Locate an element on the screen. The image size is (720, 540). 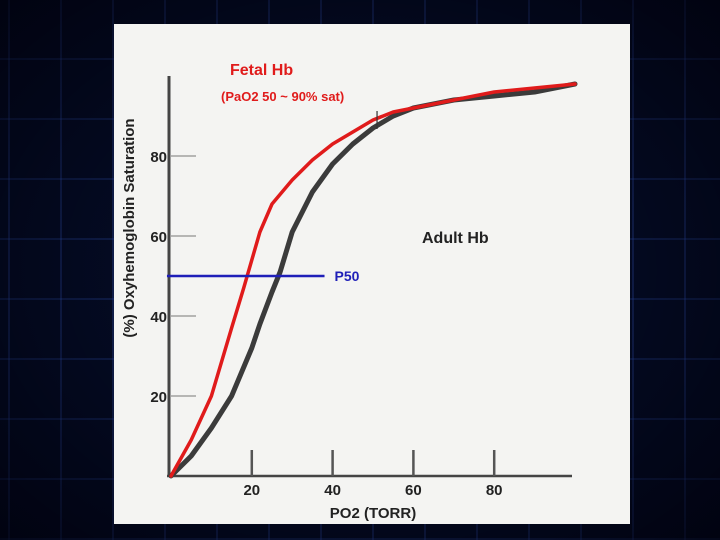
x-tick-label-20: 20 is located at coordinates (251, 490).